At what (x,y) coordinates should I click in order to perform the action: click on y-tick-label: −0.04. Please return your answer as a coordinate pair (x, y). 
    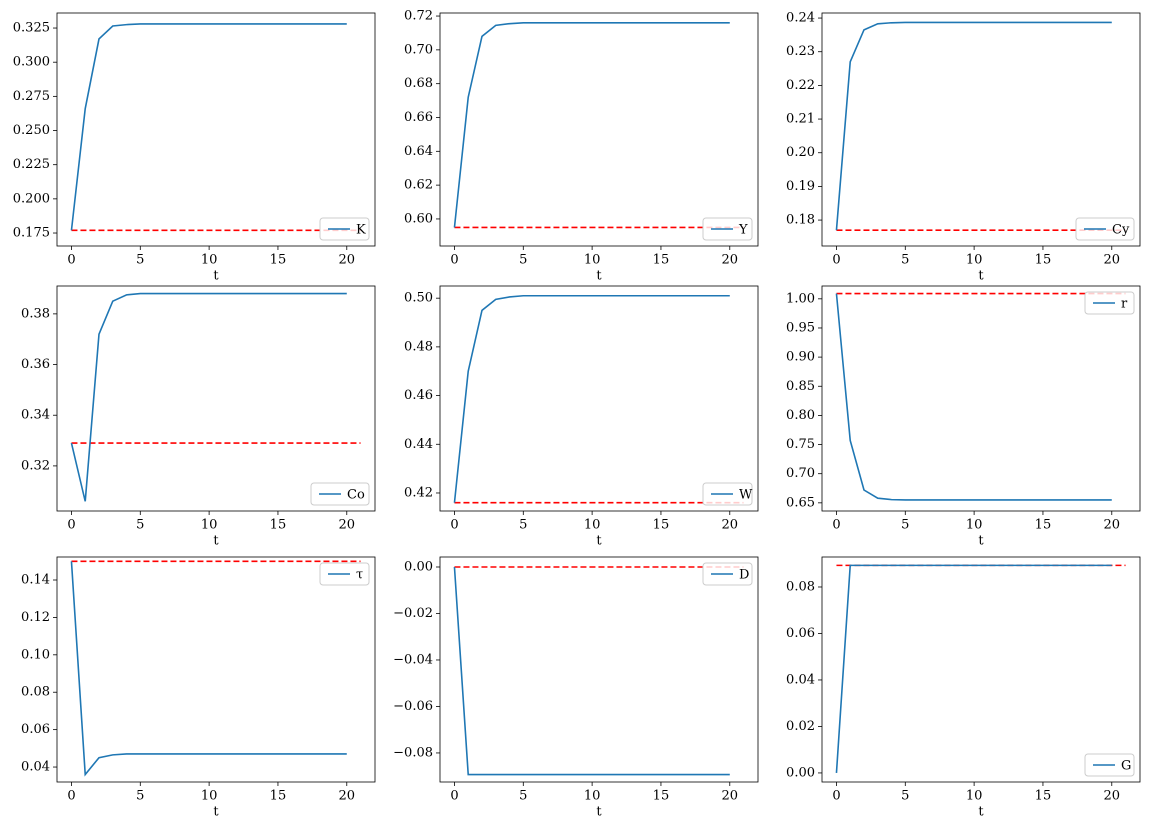
    Looking at the image, I should click on (413, 659).